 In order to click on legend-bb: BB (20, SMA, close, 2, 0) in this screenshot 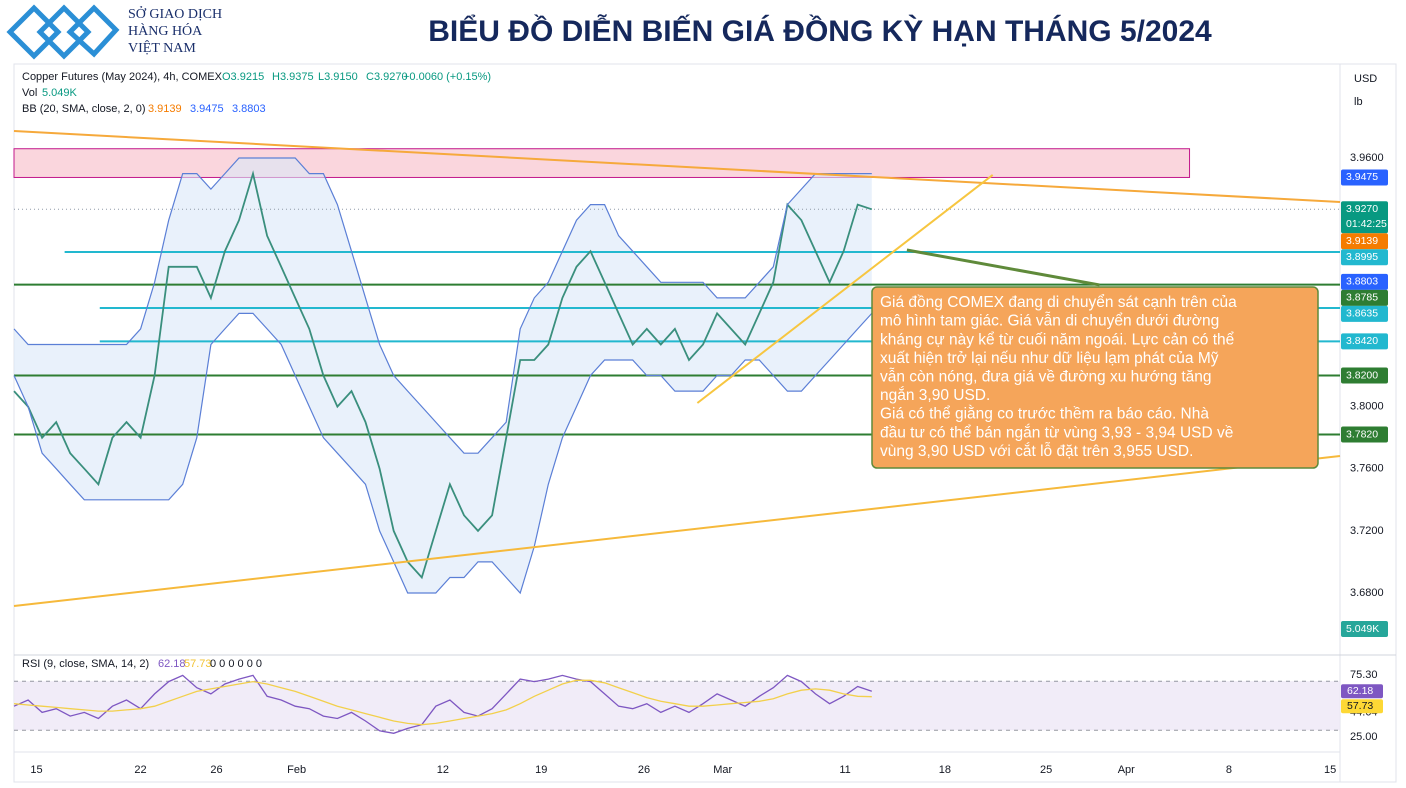, I will do `click(84, 109)`.